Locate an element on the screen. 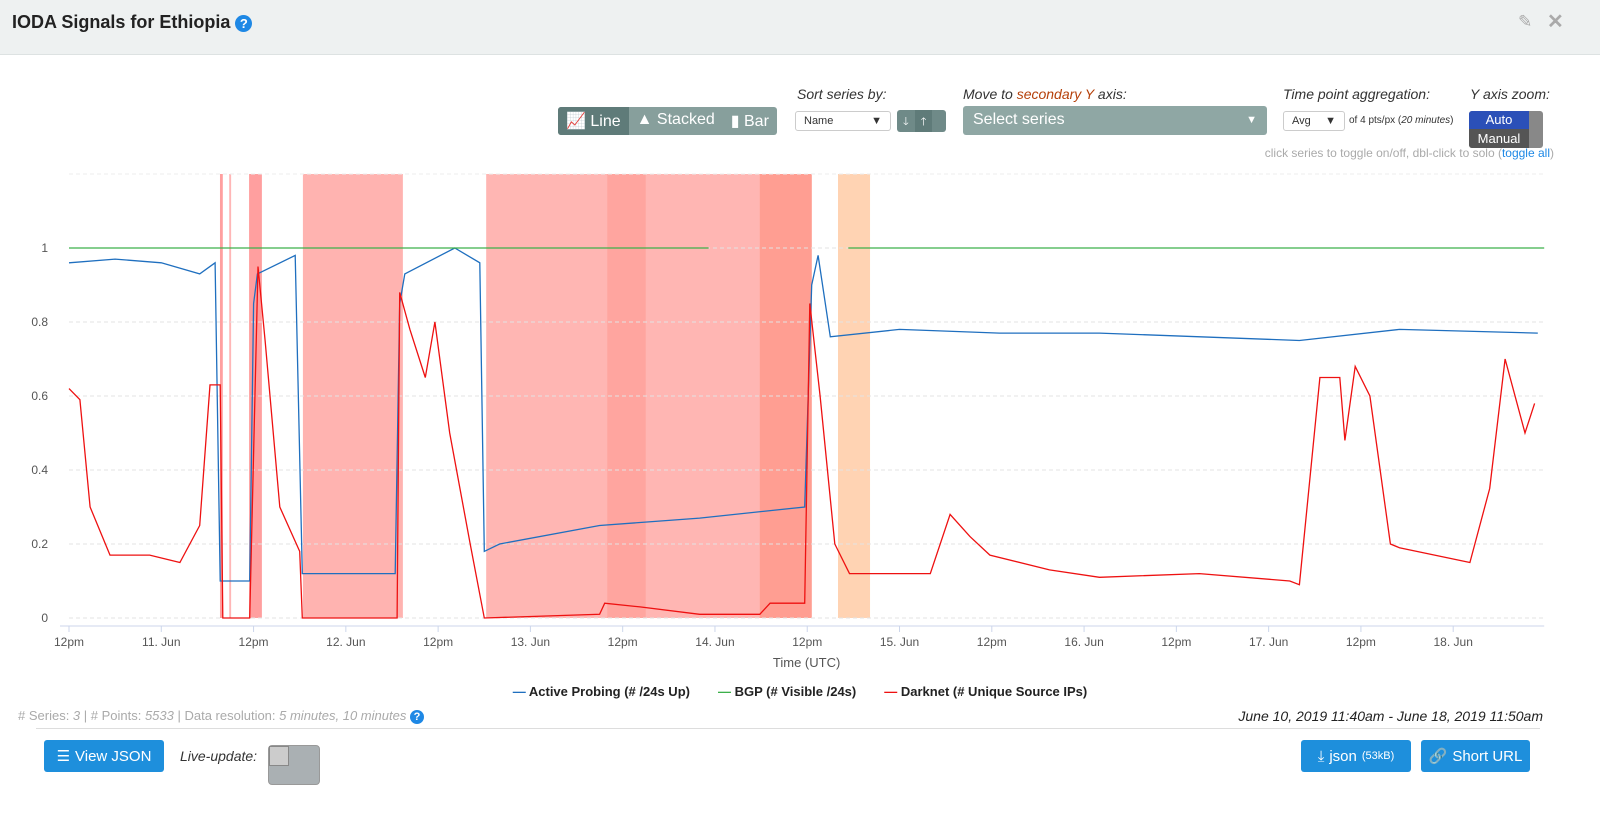 This screenshot has width=1600, height=821. y-tick-label: 0.4 is located at coordinates (39, 470).